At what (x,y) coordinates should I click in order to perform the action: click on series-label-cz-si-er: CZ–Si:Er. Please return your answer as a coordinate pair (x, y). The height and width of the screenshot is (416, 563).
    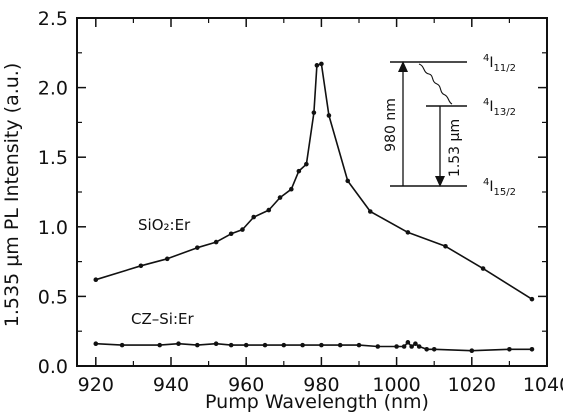
    Looking at the image, I should click on (162, 319).